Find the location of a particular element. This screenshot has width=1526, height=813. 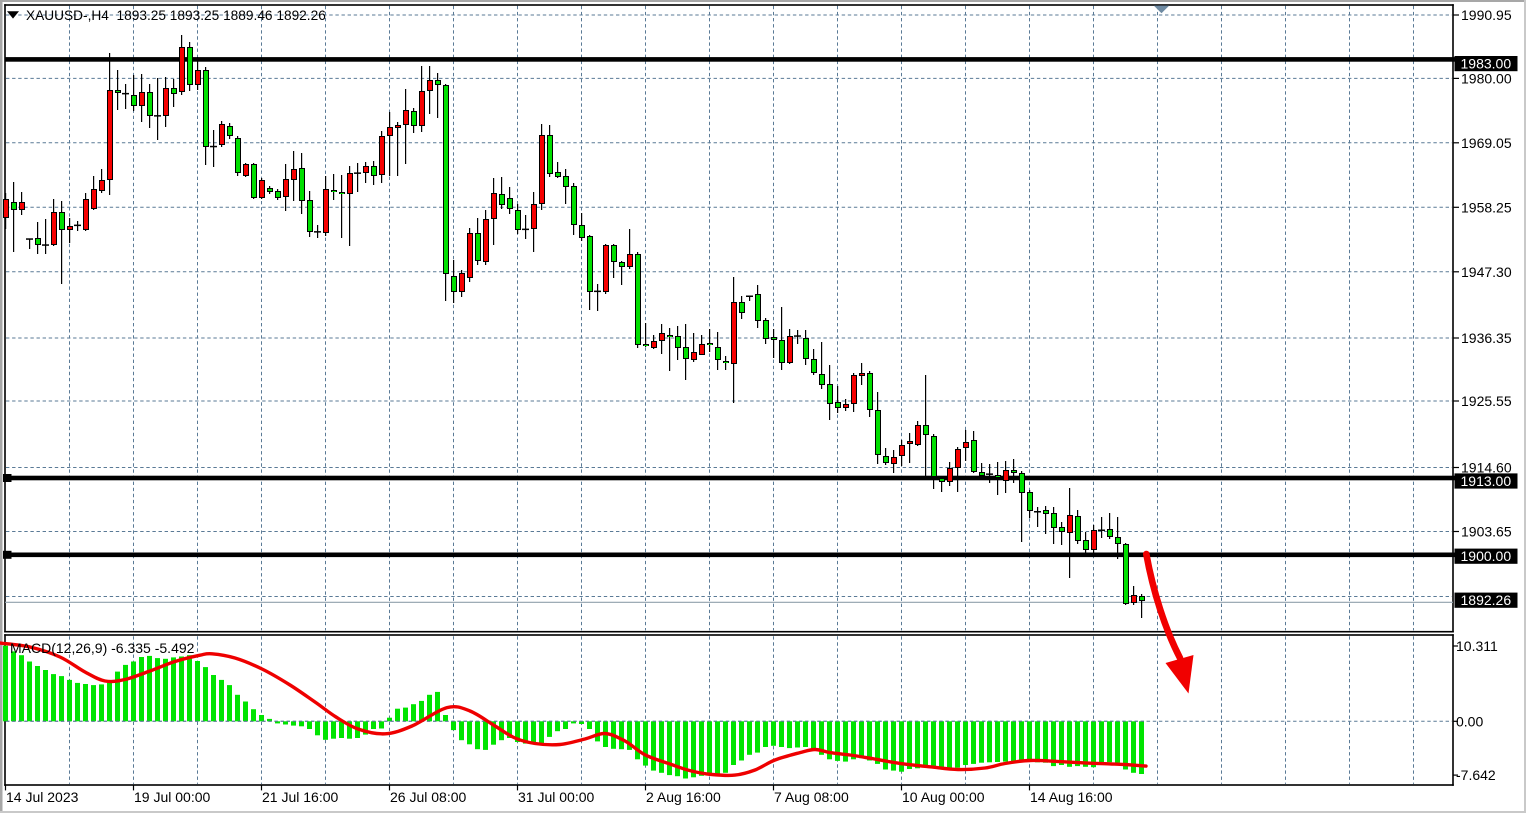

svg-text: 14 Aug 16:00 is located at coordinates (1071, 797).